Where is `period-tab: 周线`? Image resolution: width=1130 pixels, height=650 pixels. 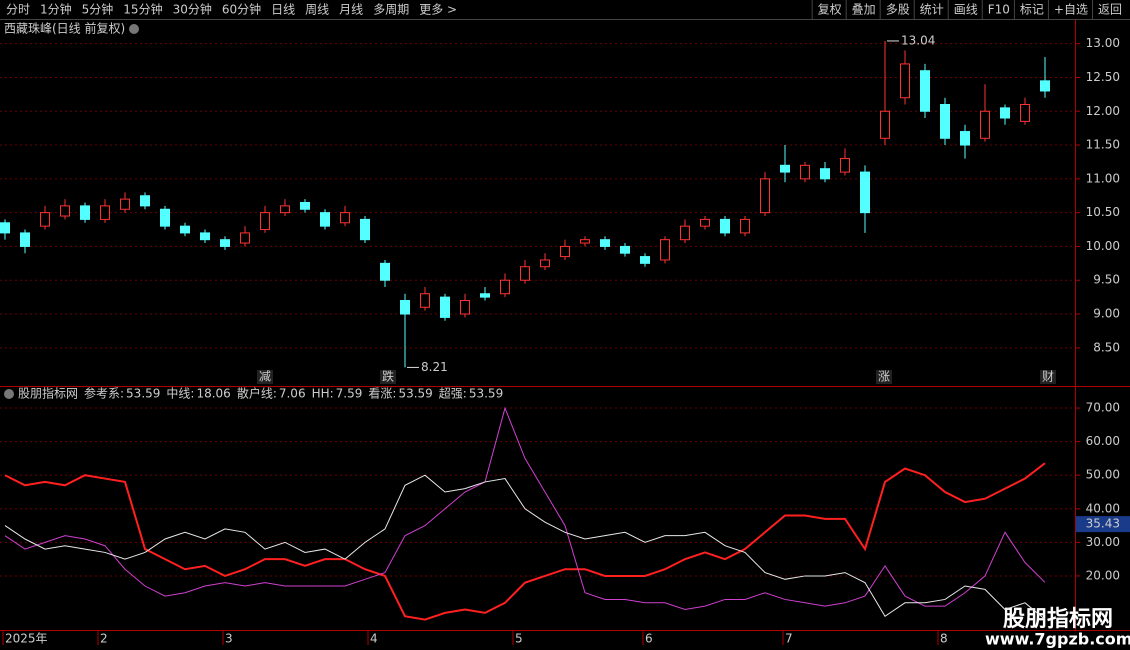 period-tab: 周线 is located at coordinates (317, 10).